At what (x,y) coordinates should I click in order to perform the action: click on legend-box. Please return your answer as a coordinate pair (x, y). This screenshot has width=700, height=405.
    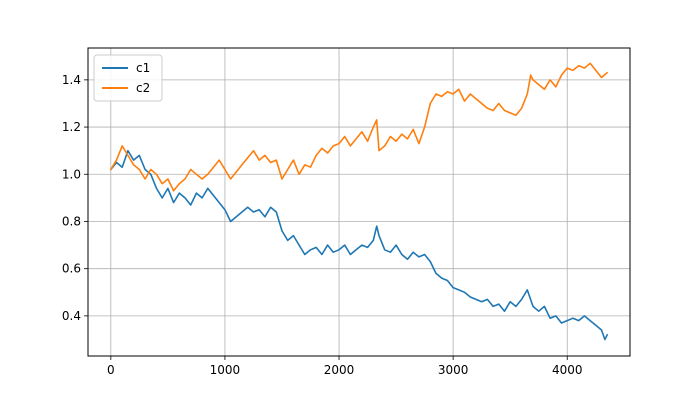
    Looking at the image, I should click on (128, 78).